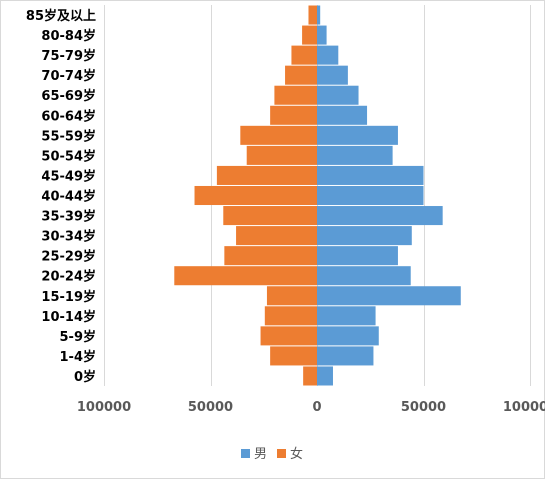  I want to click on category-label-10: 45-49岁, so click(68, 176).